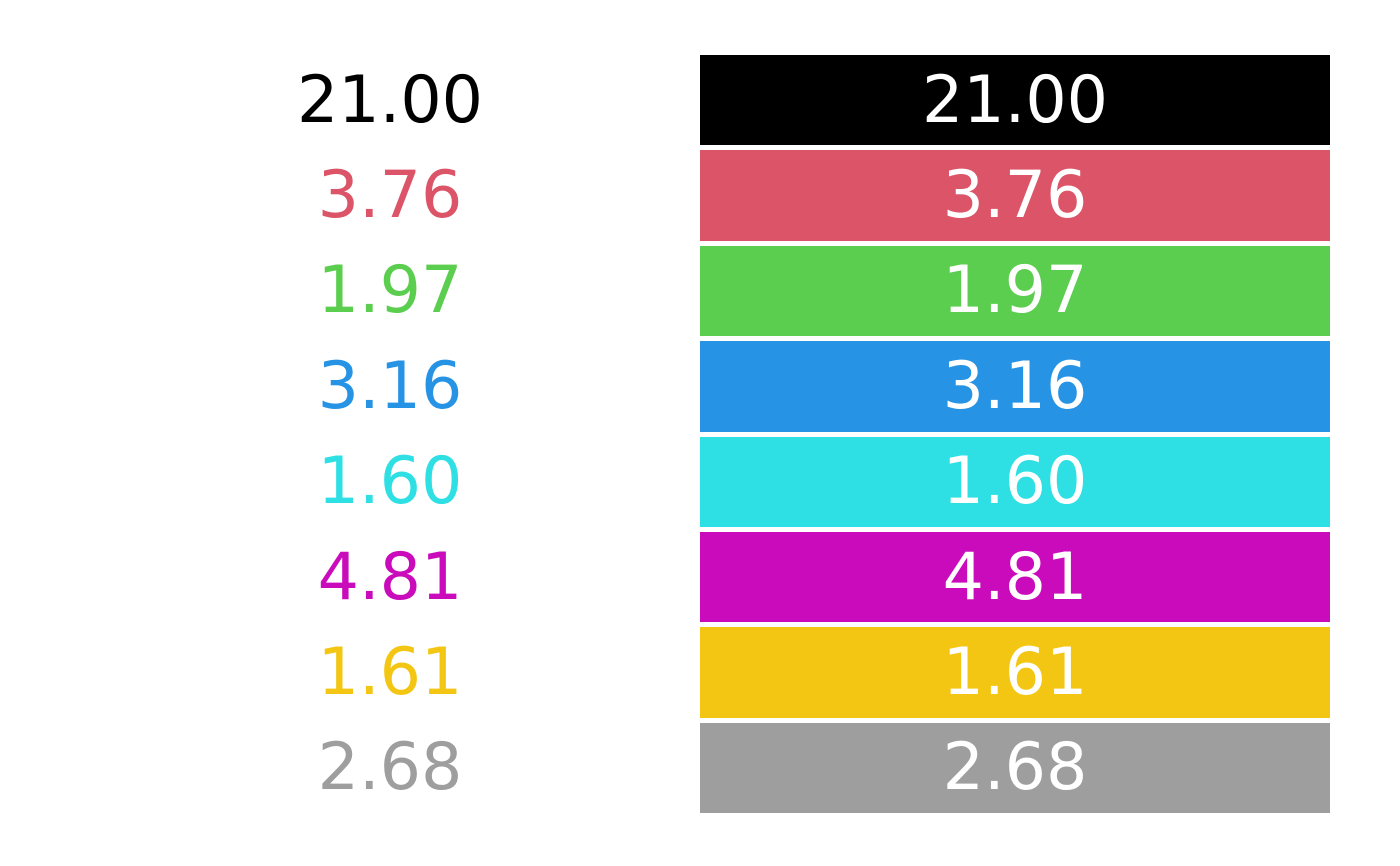 The width and height of the screenshot is (1400, 866). What do you see at coordinates (390, 577) in the screenshot?
I see `left-value-label: 4.81` at bounding box center [390, 577].